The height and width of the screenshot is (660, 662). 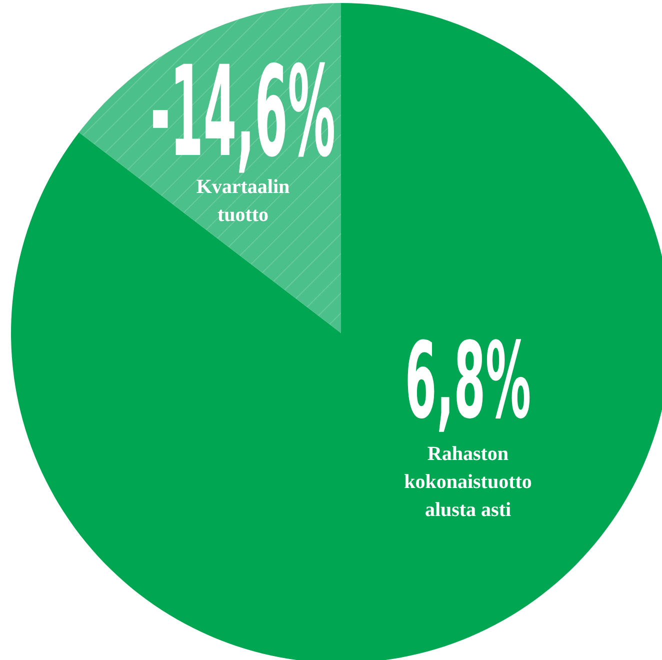 What do you see at coordinates (468, 381) in the screenshot?
I see `data-label: 6,8%` at bounding box center [468, 381].